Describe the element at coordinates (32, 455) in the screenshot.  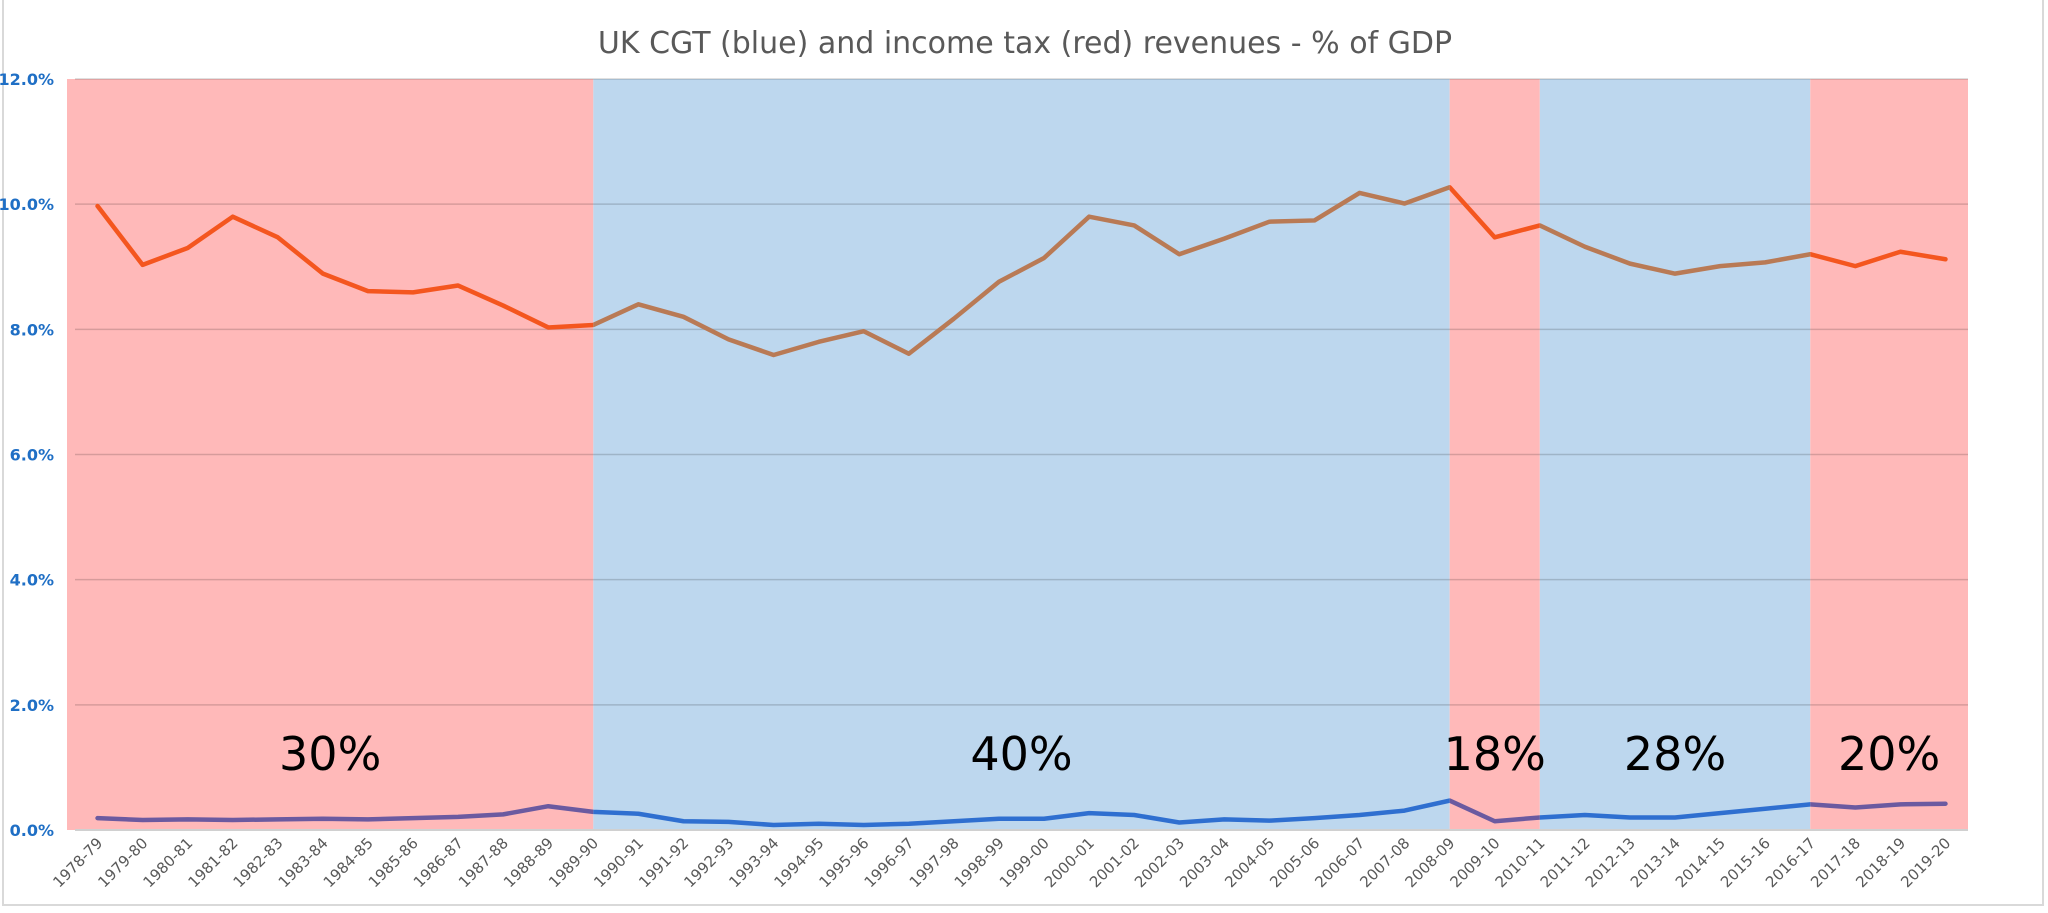
I see `y-tick-label: 6.0%` at that location.